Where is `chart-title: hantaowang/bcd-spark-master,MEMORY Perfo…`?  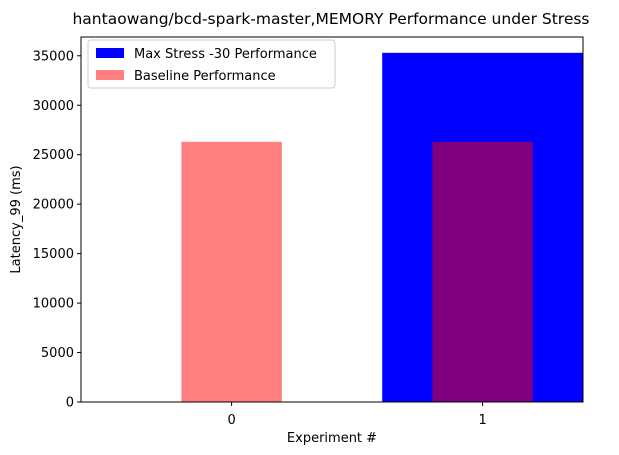
chart-title: hantaowang/bcd-spark-master,MEMORY Perfo… is located at coordinates (330, 19).